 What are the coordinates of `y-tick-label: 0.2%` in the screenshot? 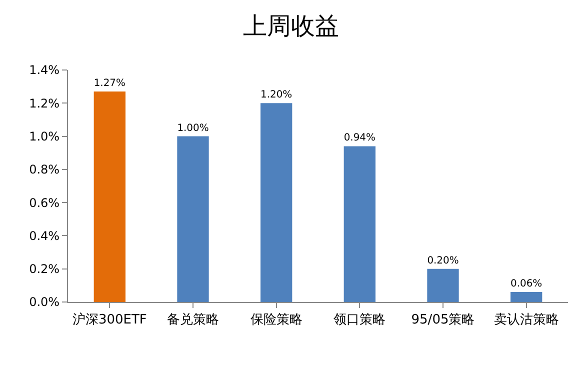 It's located at (44, 269).